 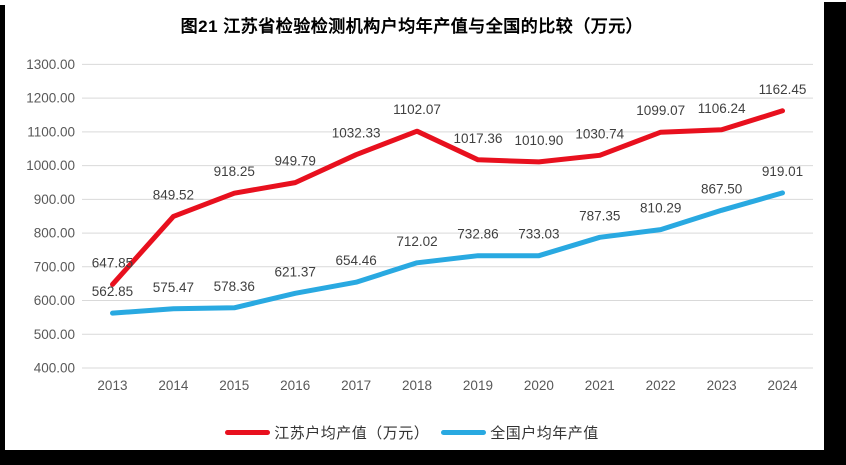 I want to click on data-label: 621.37, so click(x=295, y=271).